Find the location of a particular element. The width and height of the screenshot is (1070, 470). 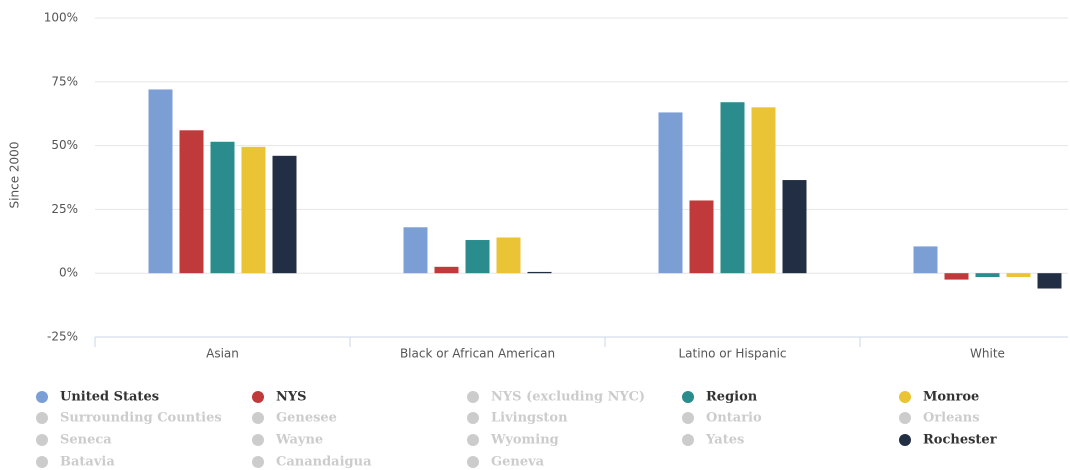

y-tick-label: 25% is located at coordinates (64, 209).